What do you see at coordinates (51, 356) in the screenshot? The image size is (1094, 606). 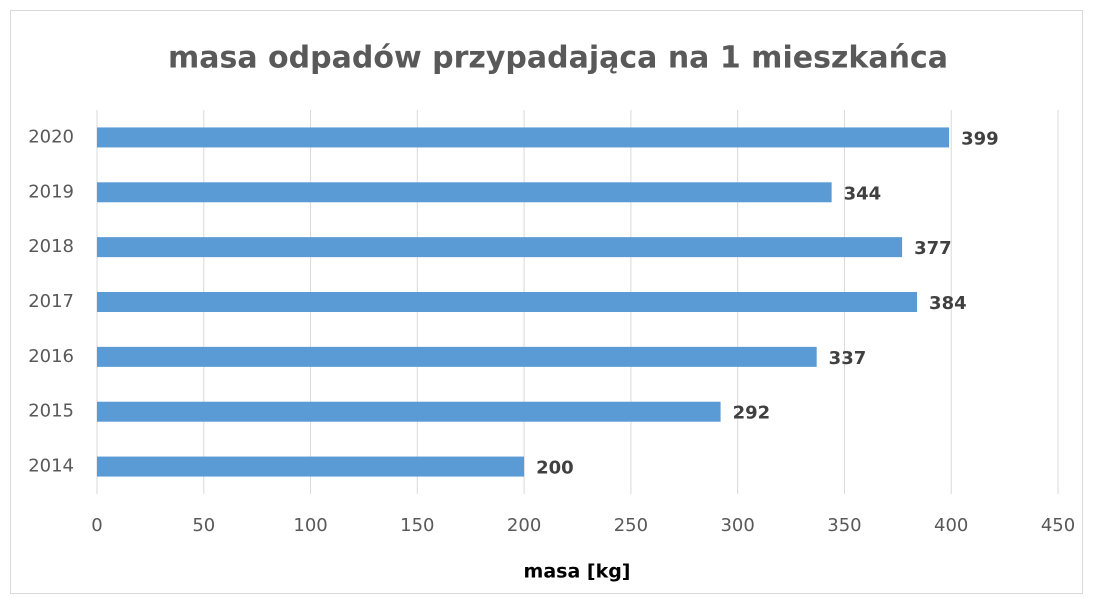 I see `y-tick-label: 2016` at bounding box center [51, 356].